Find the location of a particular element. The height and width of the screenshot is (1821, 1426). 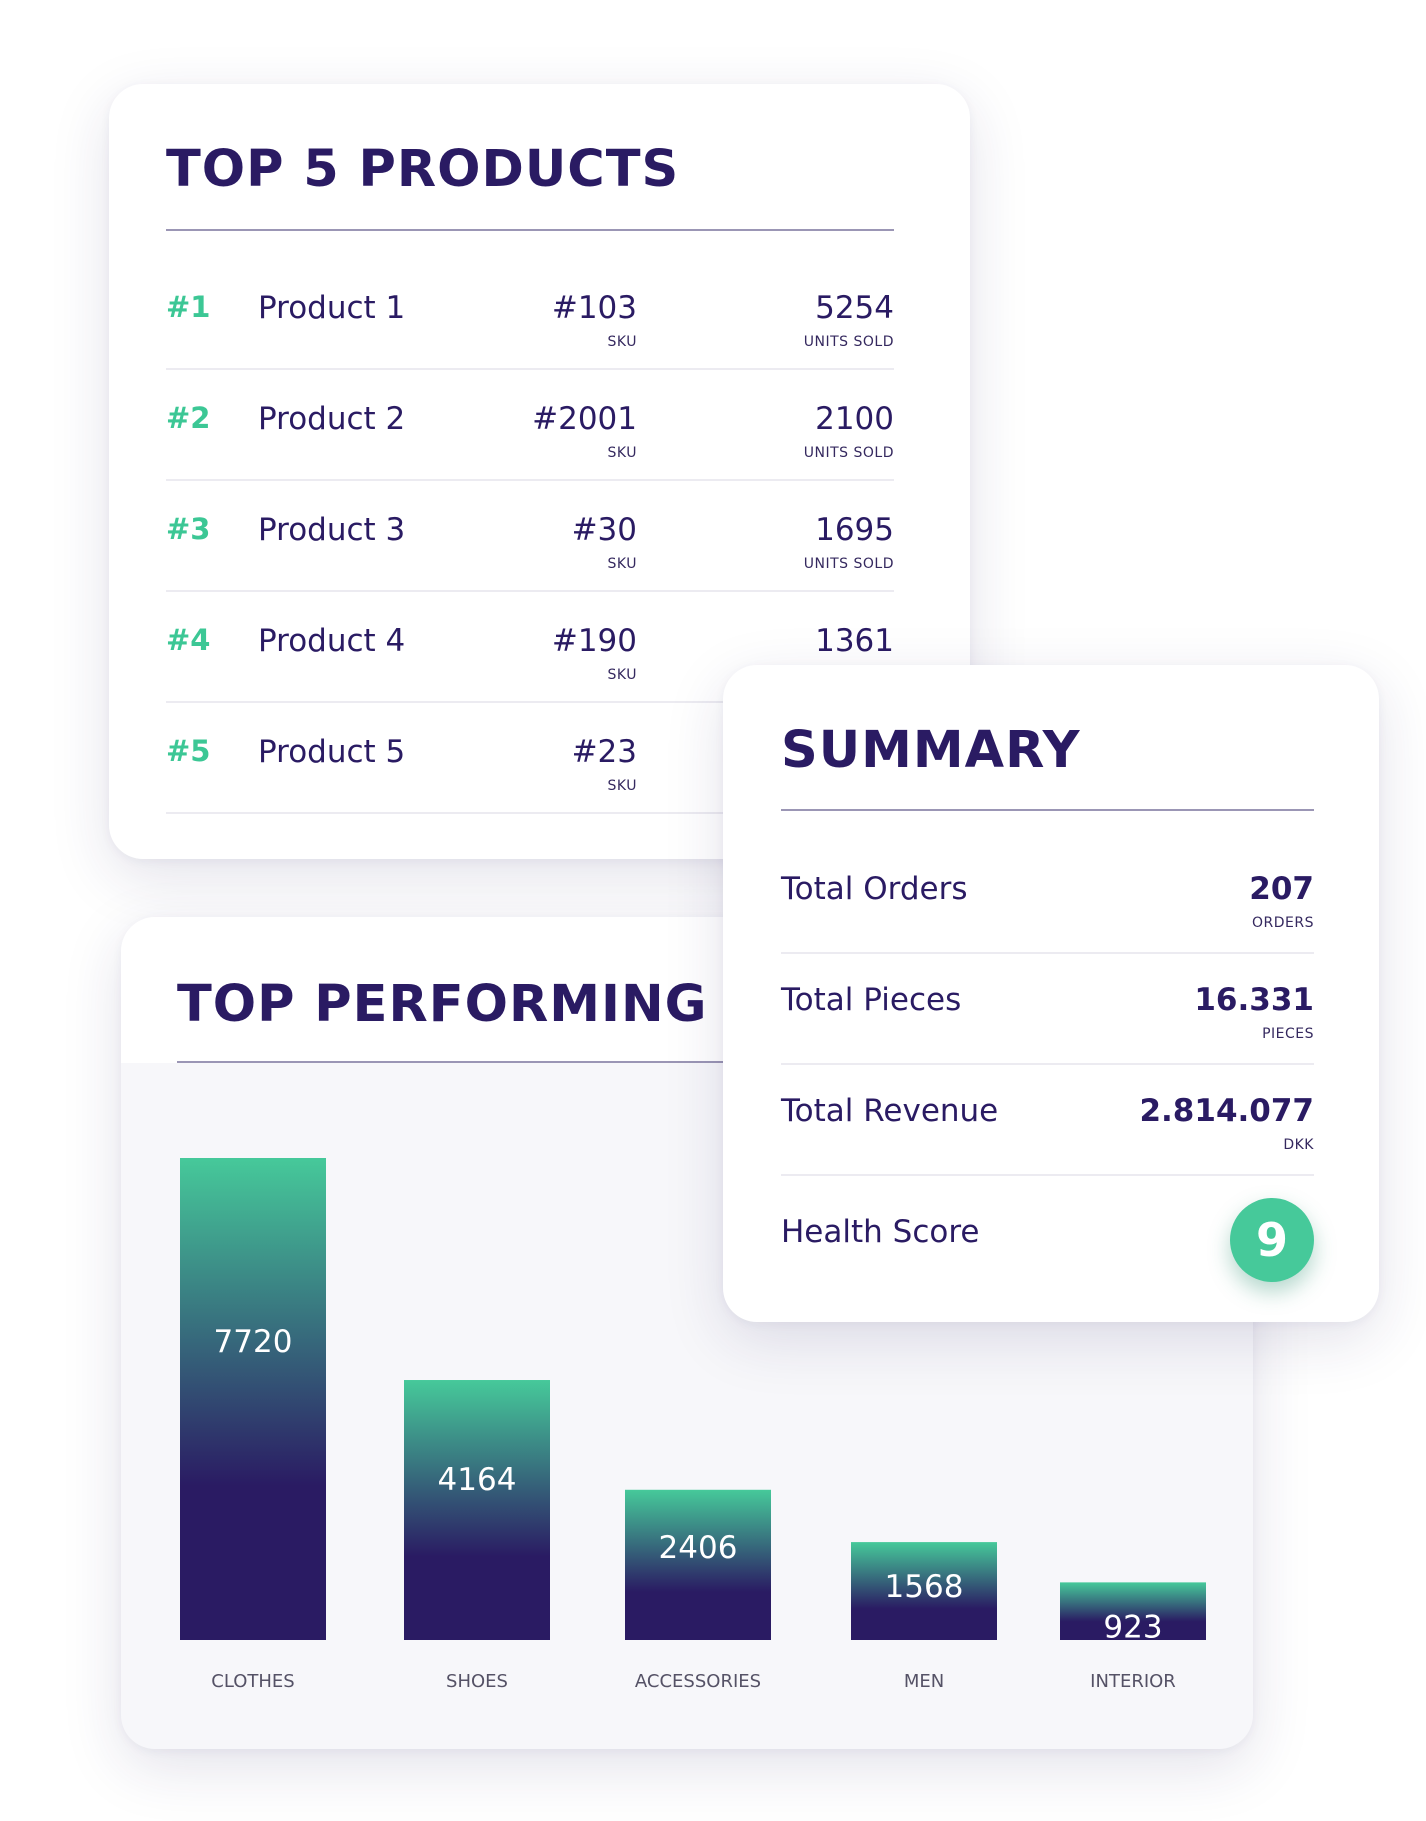

product-rank: #2 is located at coordinates (188, 418).